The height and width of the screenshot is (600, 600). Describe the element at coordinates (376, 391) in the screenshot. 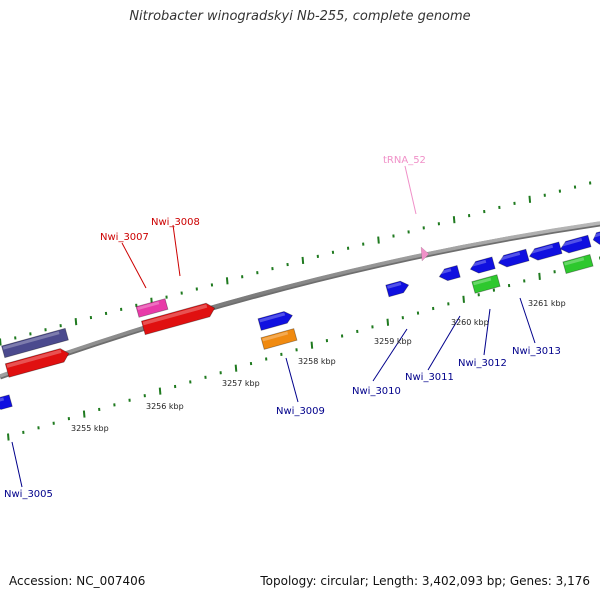

I see `gene-label-nwi-3010: Nwi_3010` at that location.